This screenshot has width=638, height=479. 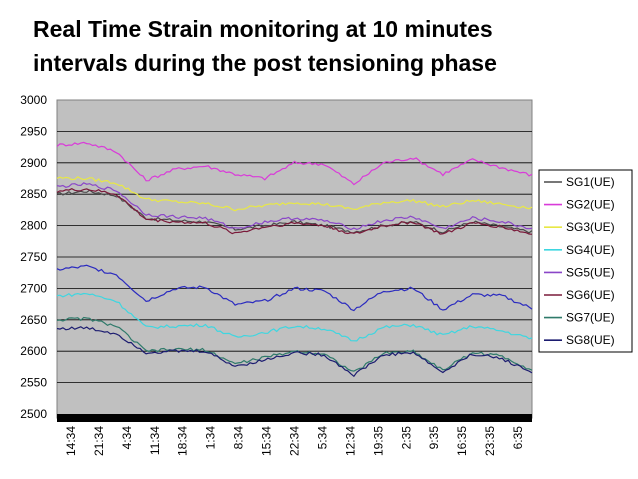 What do you see at coordinates (294, 418) in the screenshot?
I see `x-axis-bar` at bounding box center [294, 418].